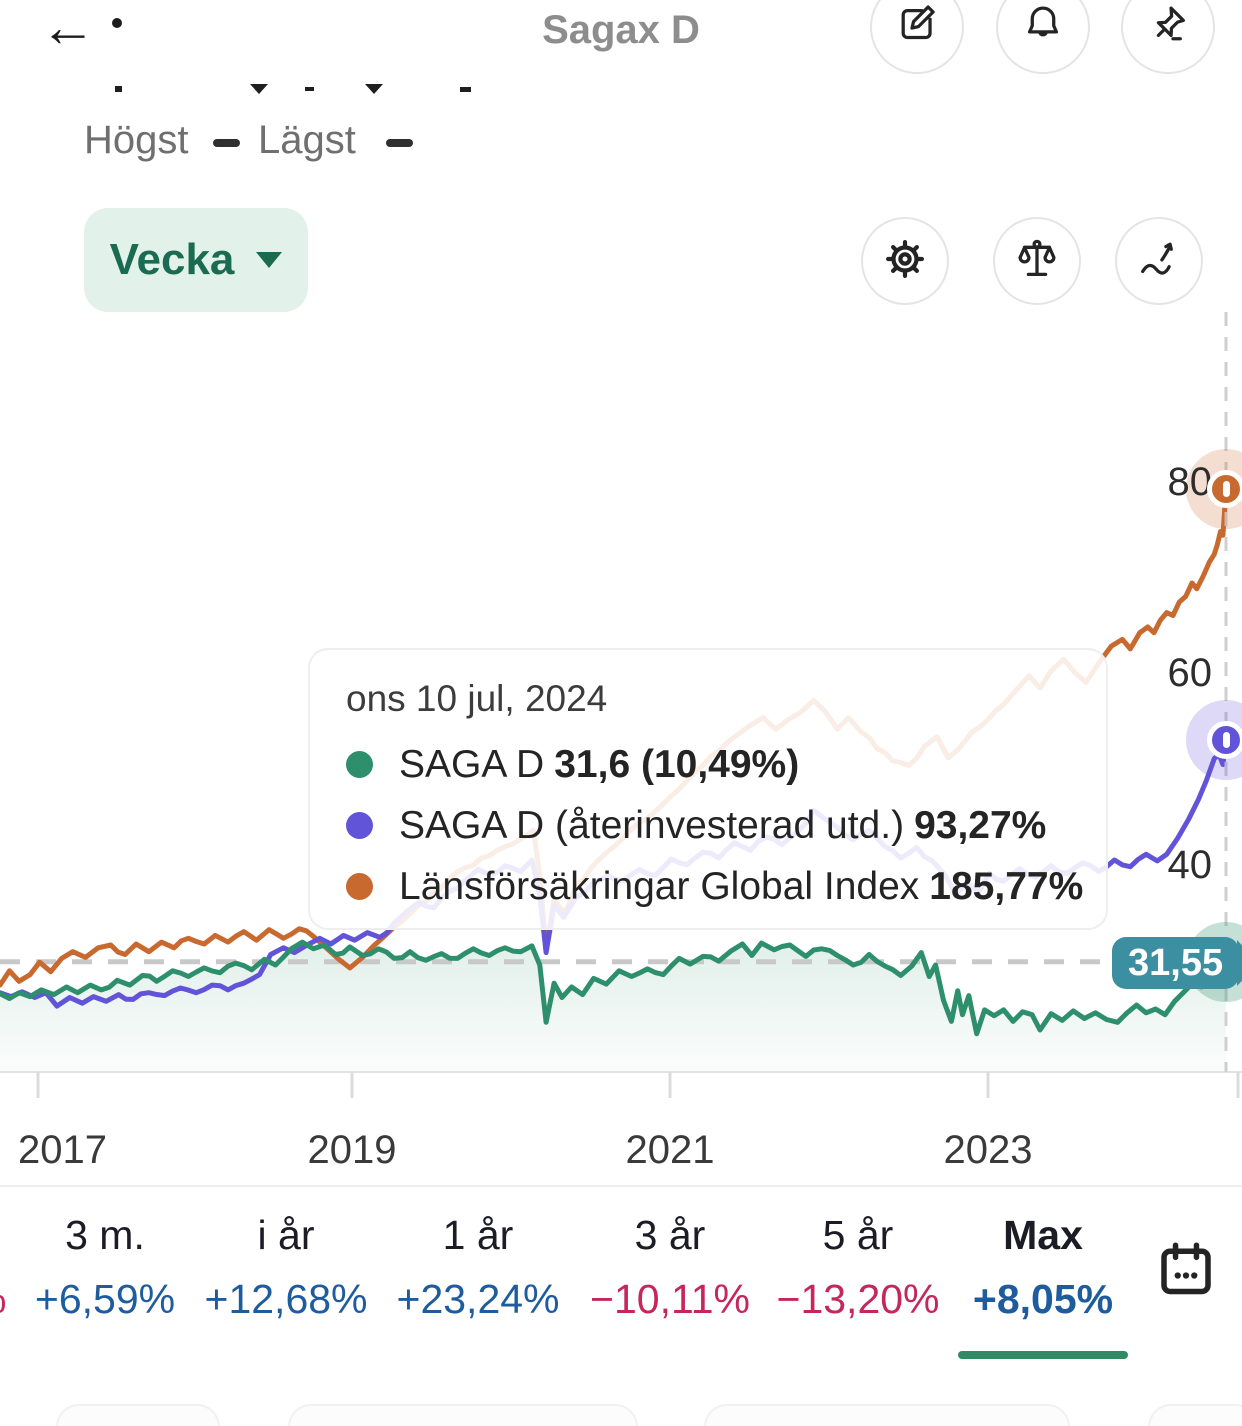  Describe the element at coordinates (621, 1186) in the screenshot. I see `section-divider` at that location.